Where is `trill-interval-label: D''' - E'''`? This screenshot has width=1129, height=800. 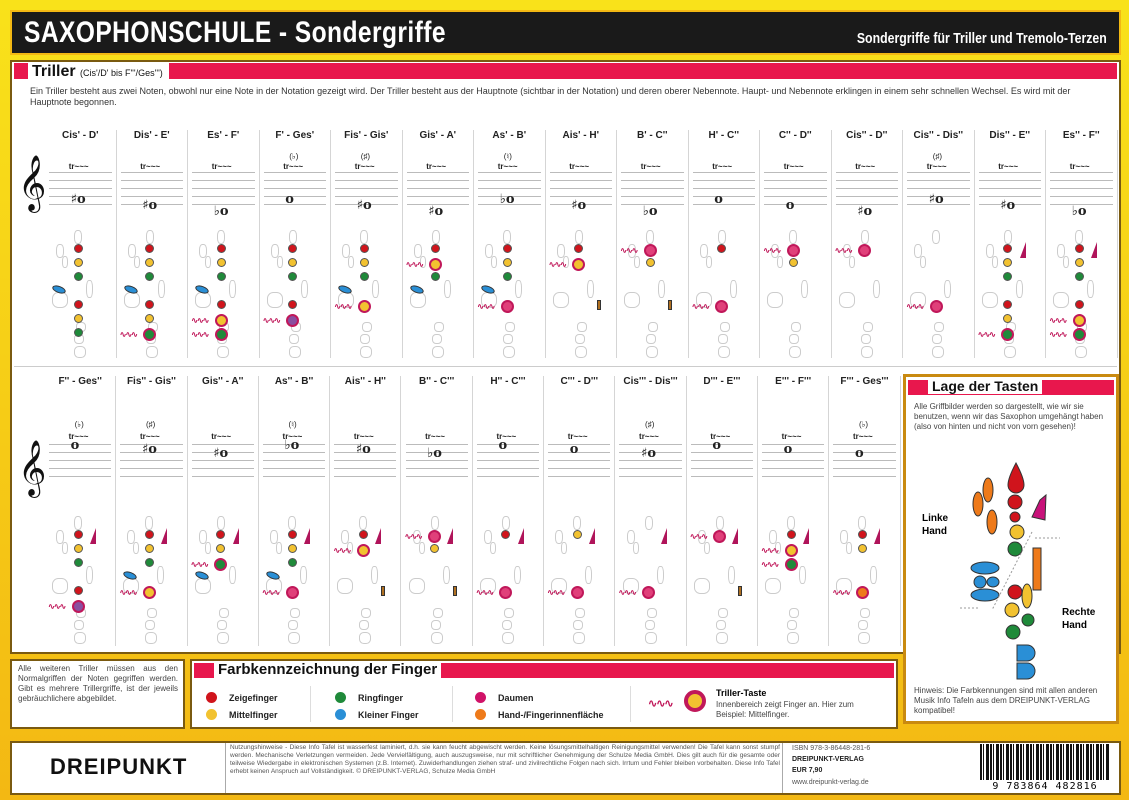
trill-interval-label: D''' - E''' is located at coordinates (722, 381).